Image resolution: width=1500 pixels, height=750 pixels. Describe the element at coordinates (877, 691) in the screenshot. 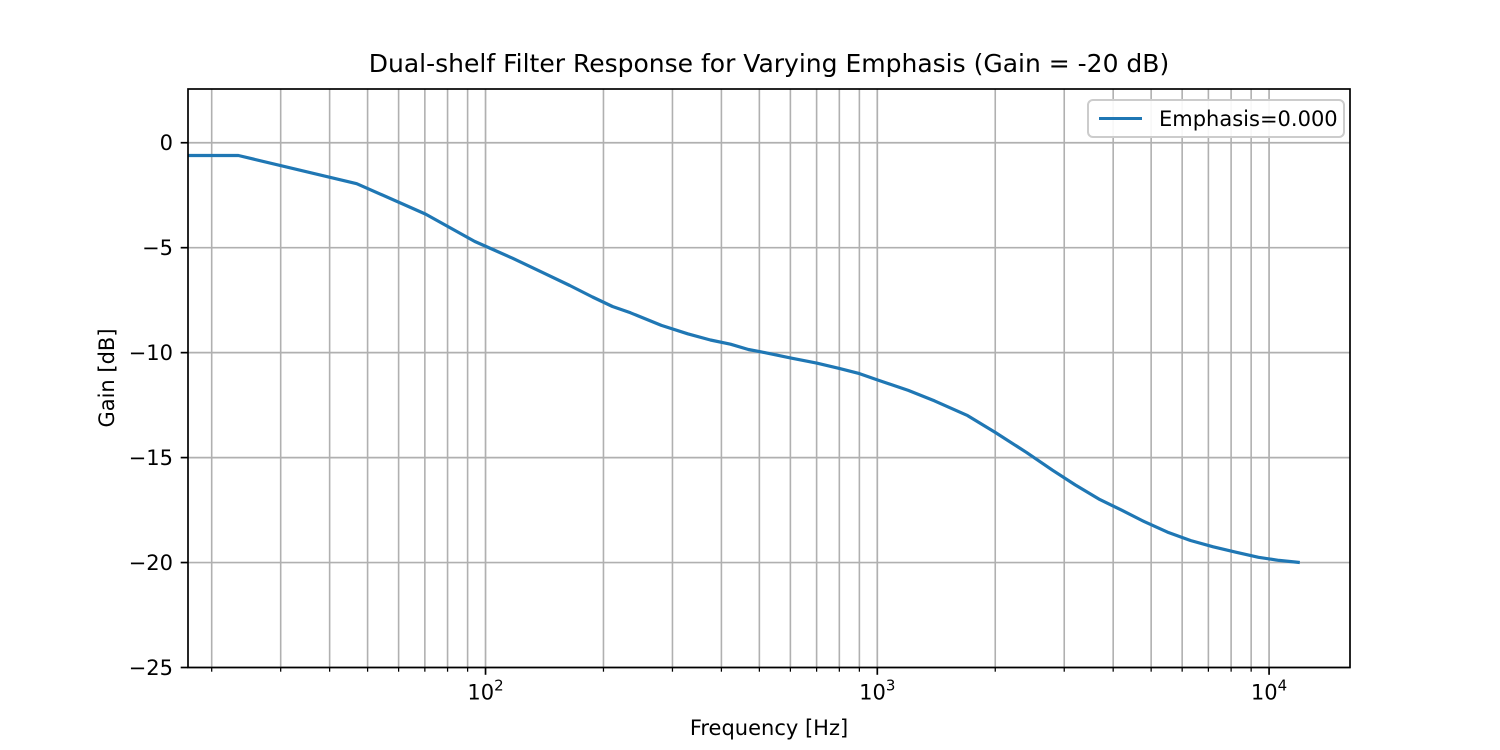

I see `x-tick-label: 10³` at that location.